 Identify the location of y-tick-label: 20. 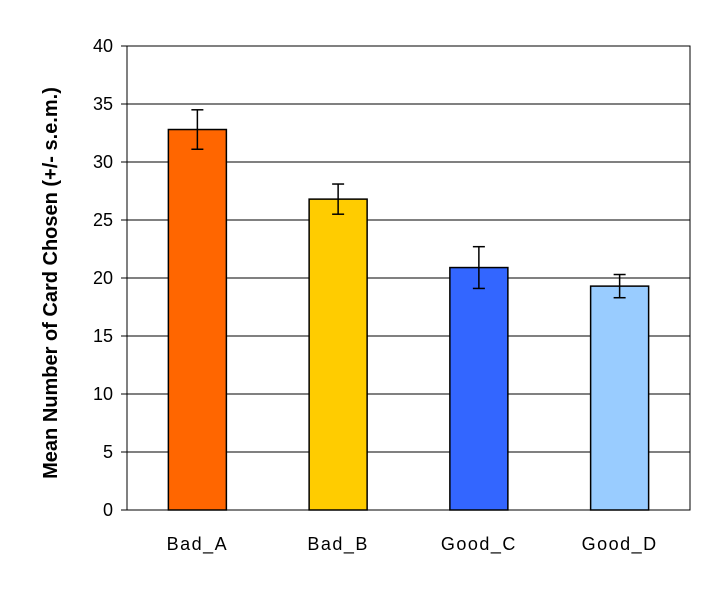
(103, 278).